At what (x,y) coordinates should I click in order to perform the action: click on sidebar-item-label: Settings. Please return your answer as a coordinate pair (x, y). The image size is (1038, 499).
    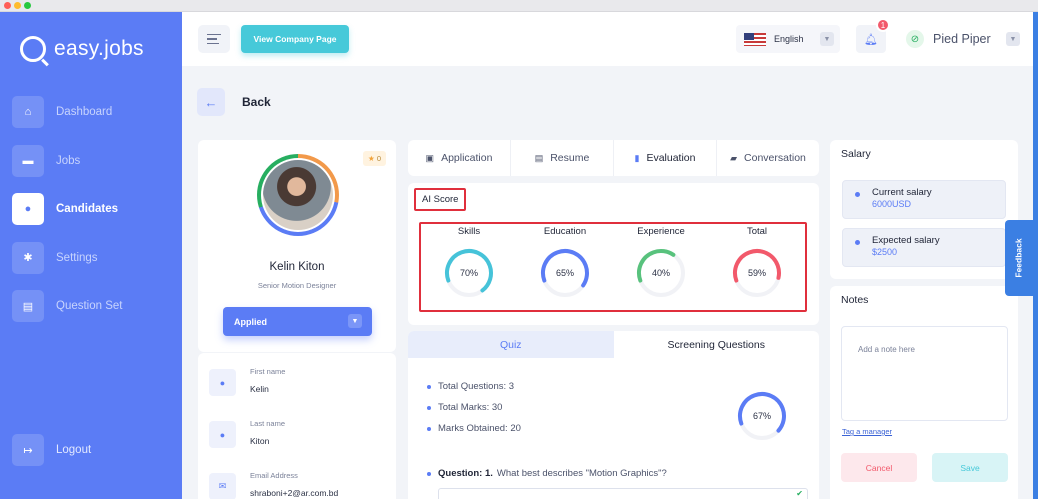
    Looking at the image, I should click on (77, 257).